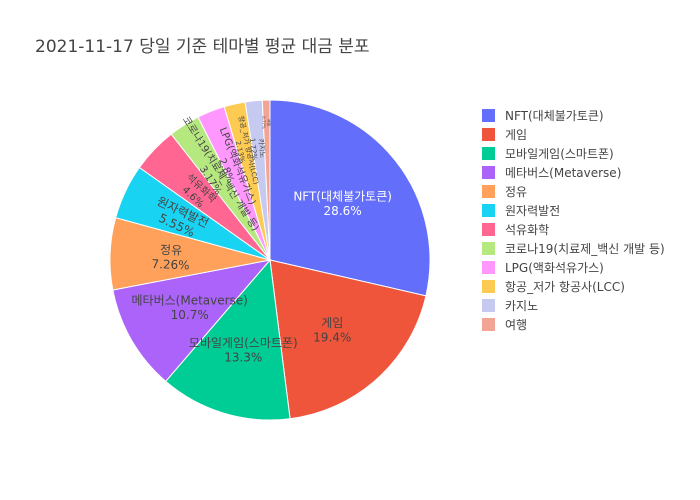  I want to click on legend-label: NFT(대체불가토큰), so click(554, 116).